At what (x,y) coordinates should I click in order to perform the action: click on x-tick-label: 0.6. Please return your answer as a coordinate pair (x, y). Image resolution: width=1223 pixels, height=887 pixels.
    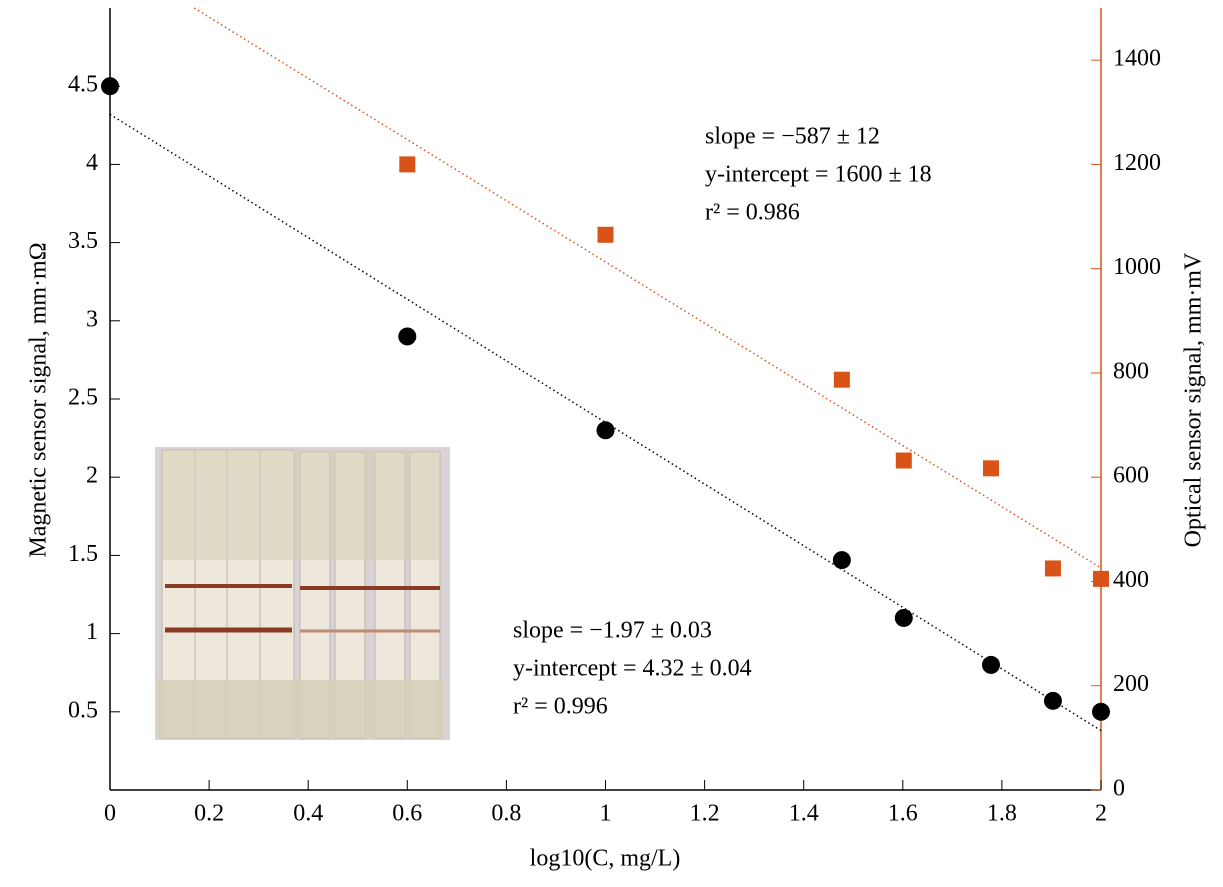
    Looking at the image, I should click on (407, 814).